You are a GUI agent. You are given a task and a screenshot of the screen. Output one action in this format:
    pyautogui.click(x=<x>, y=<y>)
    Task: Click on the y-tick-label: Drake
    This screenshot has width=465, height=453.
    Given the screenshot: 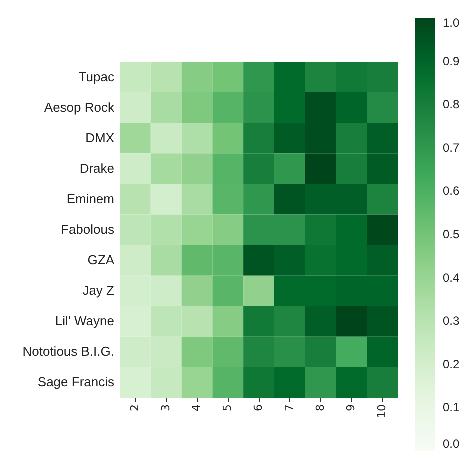 What is the action you would take?
    pyautogui.click(x=97, y=168)
    